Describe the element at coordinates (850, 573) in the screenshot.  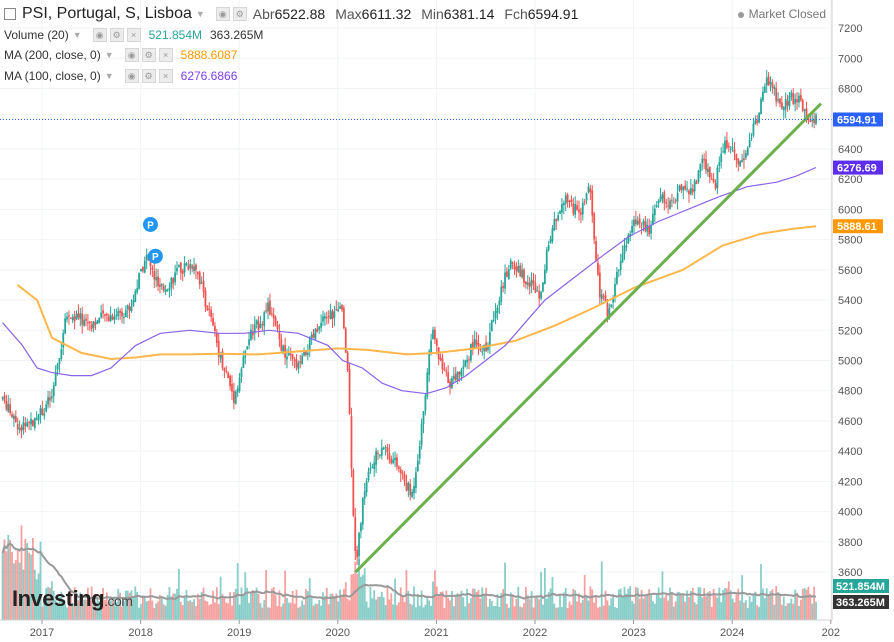
I see `y-tick-label: 3600` at that location.